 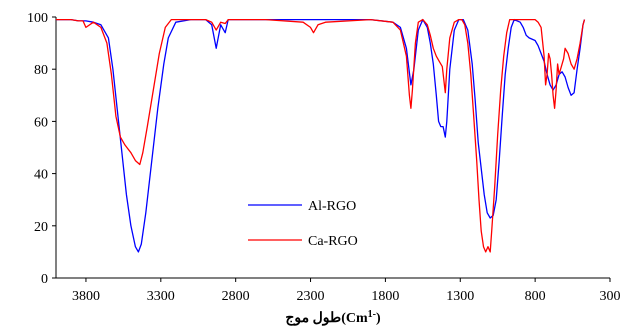 I want to click on x-tick-label: 1800, so click(x=385, y=296).